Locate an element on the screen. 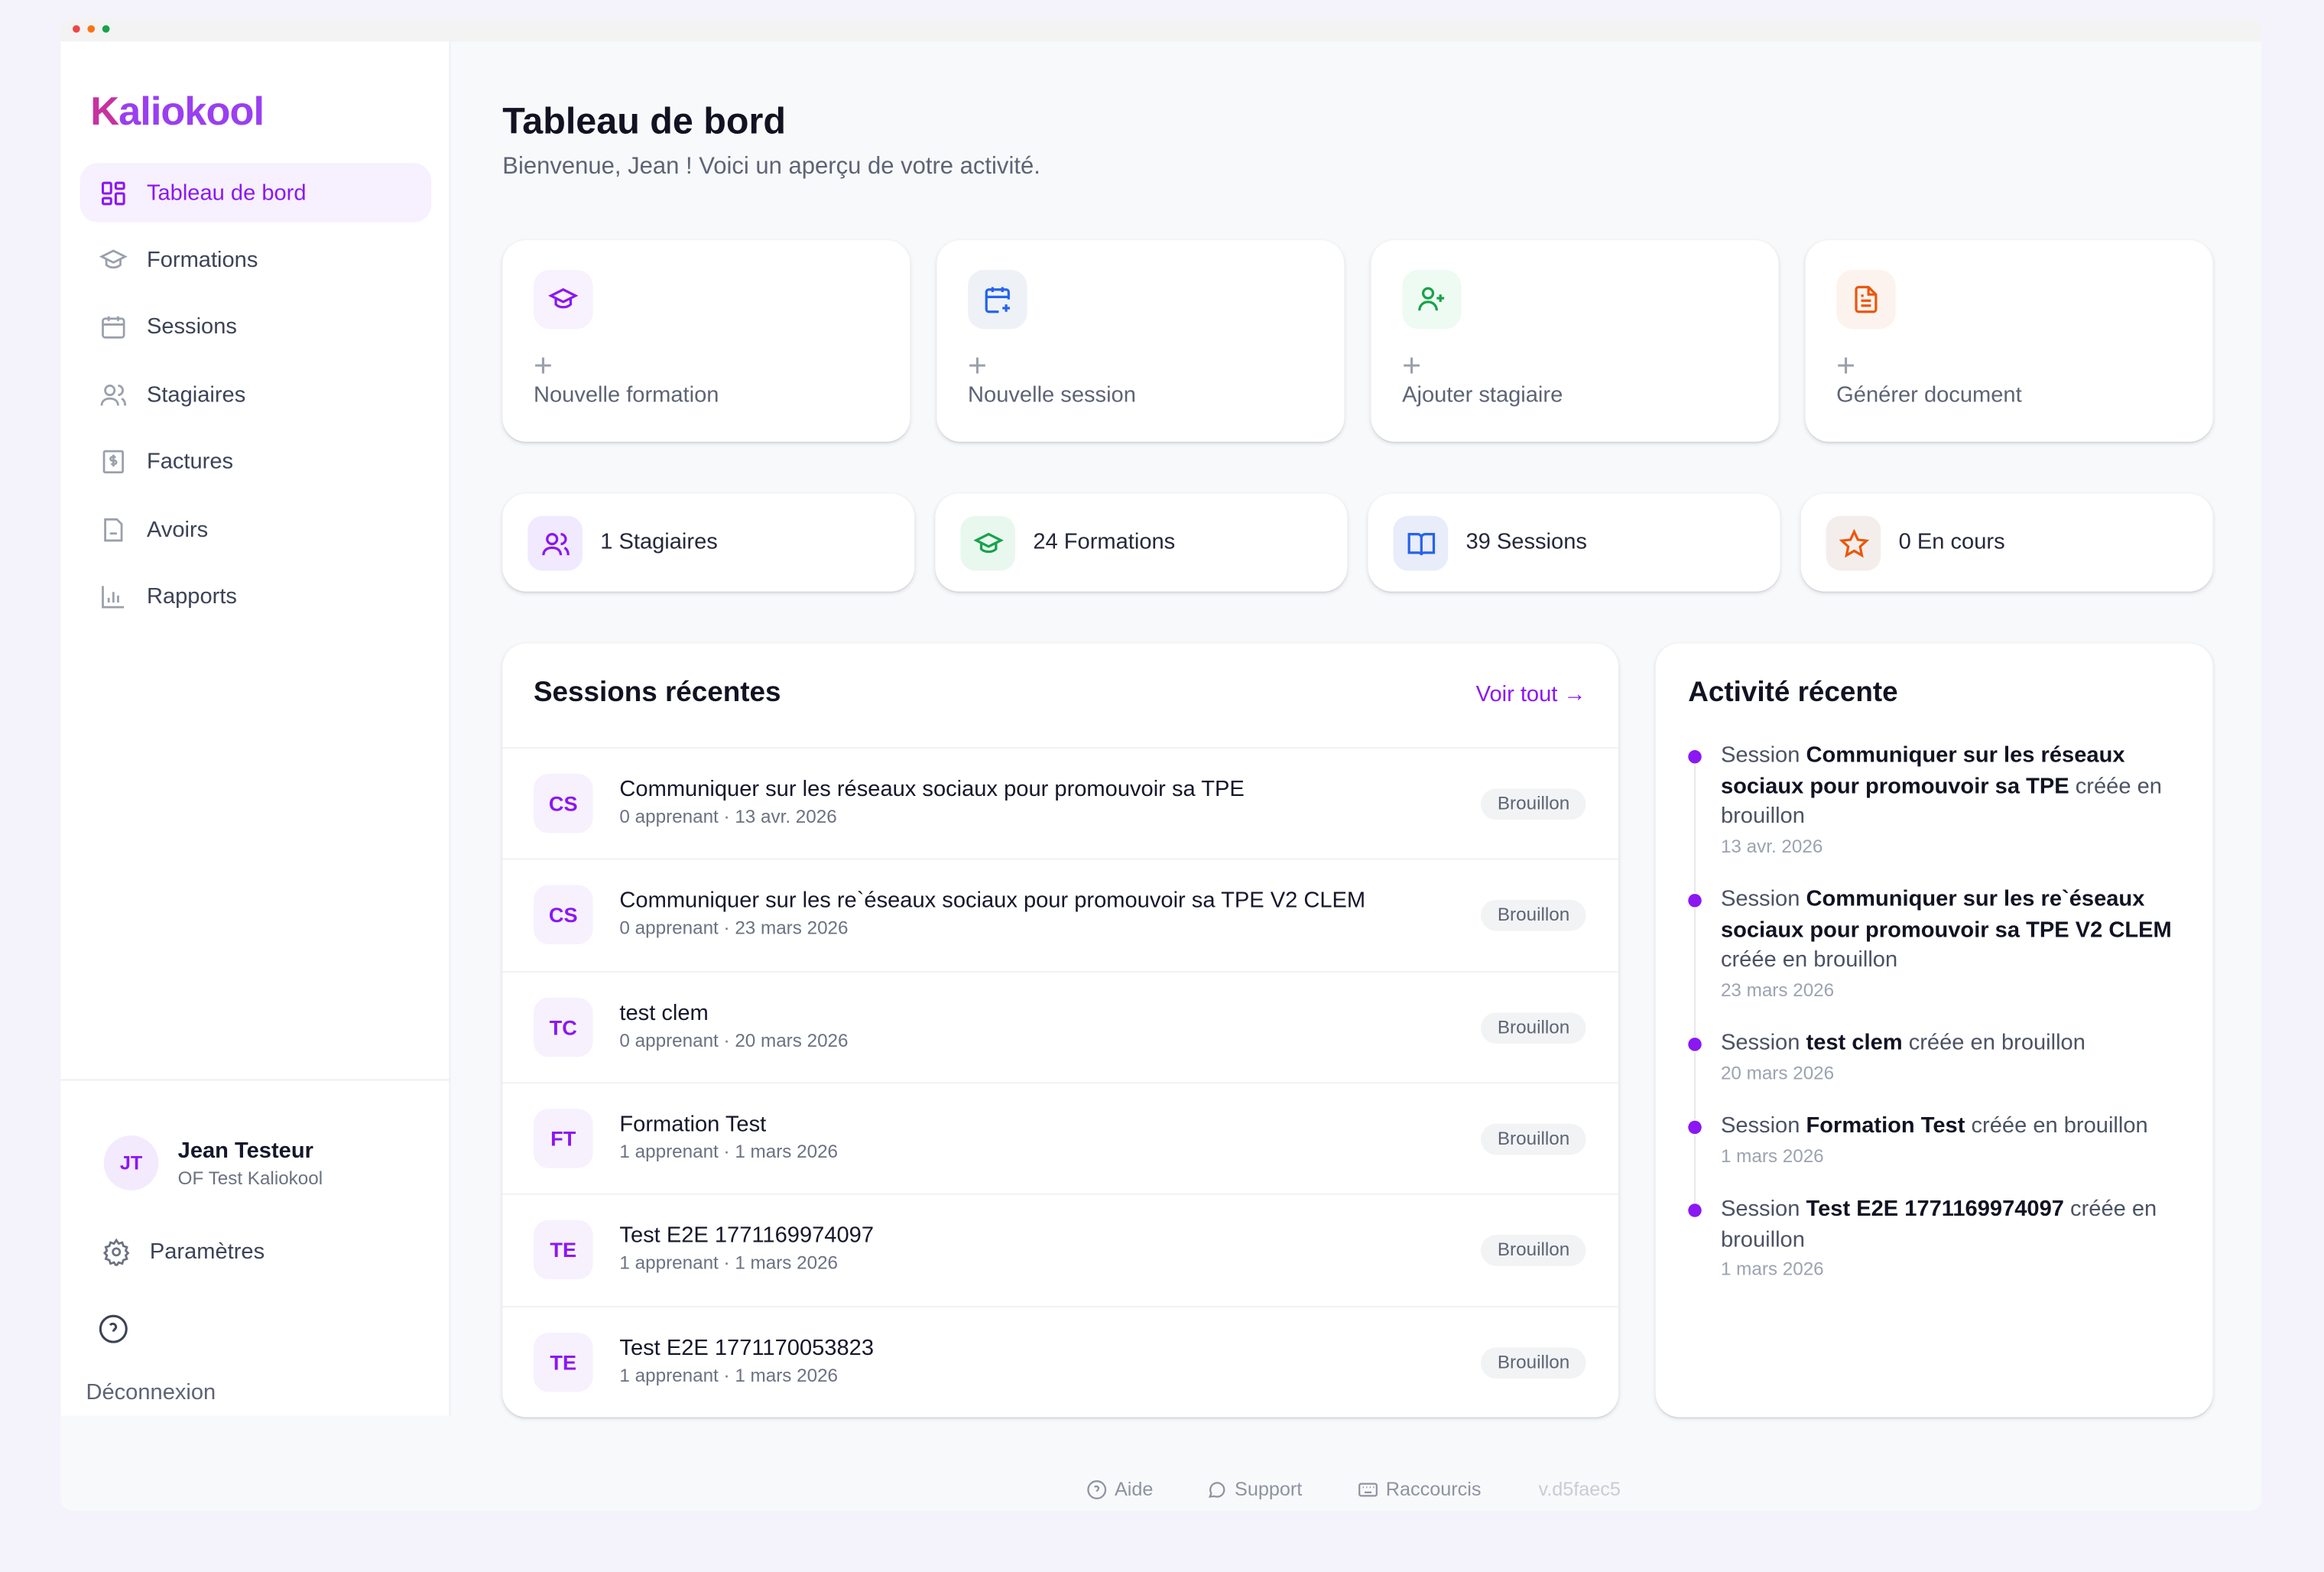  sidebar-item-label: Formations is located at coordinates (202, 259).